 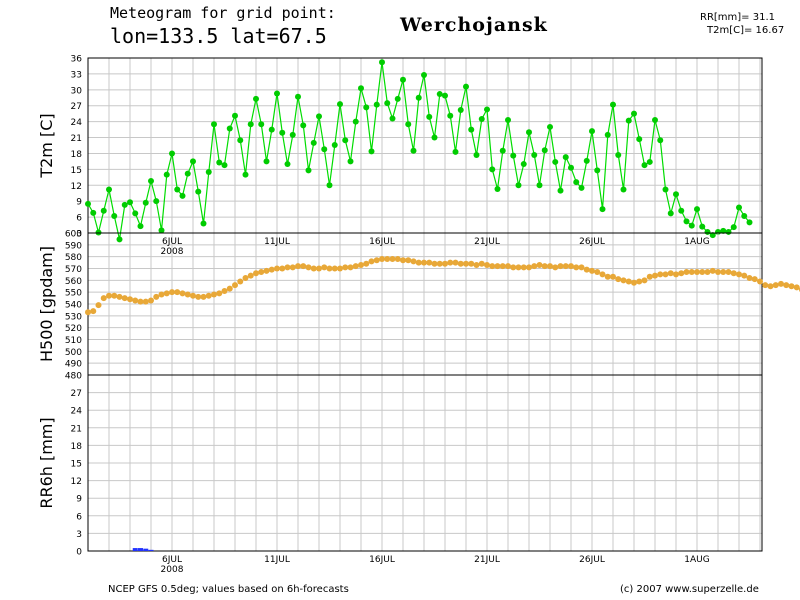 What do you see at coordinates (76, 75) in the screenshot?
I see `y-tick-label: 33` at bounding box center [76, 75].